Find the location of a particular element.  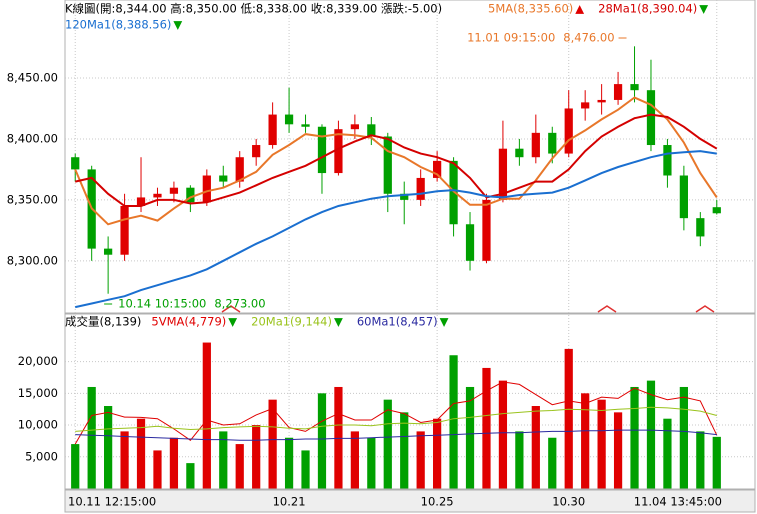

legend-label: 28Ma1(8,390.04) is located at coordinates (647, 9).